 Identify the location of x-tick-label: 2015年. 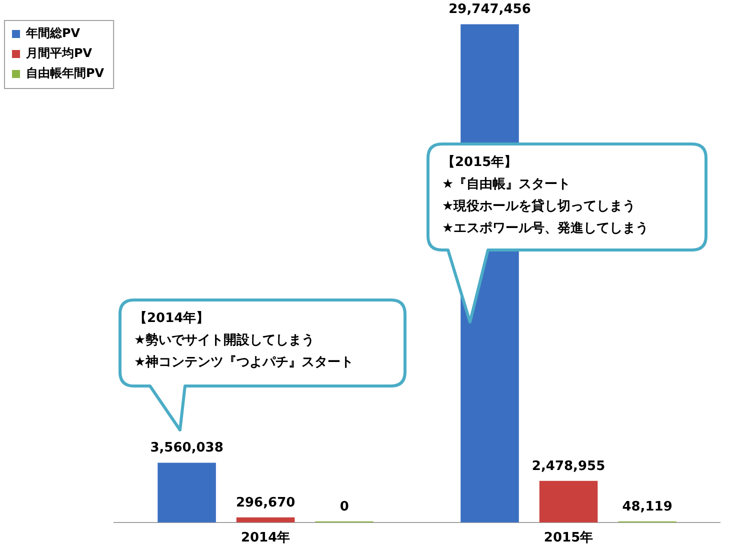
(569, 538).